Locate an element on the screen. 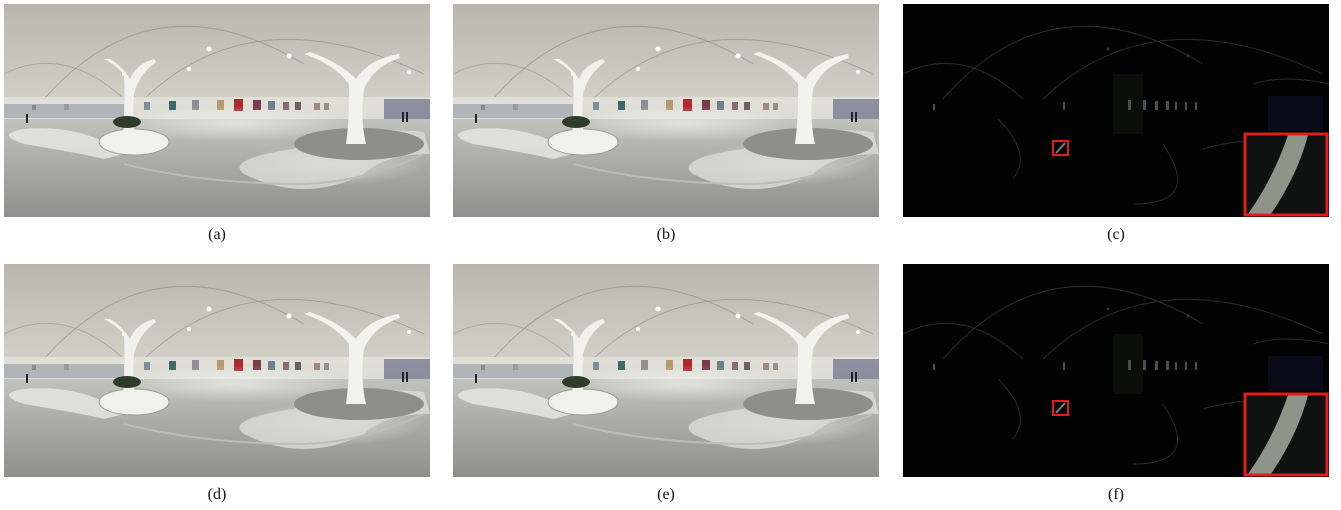 This screenshot has height=510, width=1341. panel-c-image is located at coordinates (1116, 110).